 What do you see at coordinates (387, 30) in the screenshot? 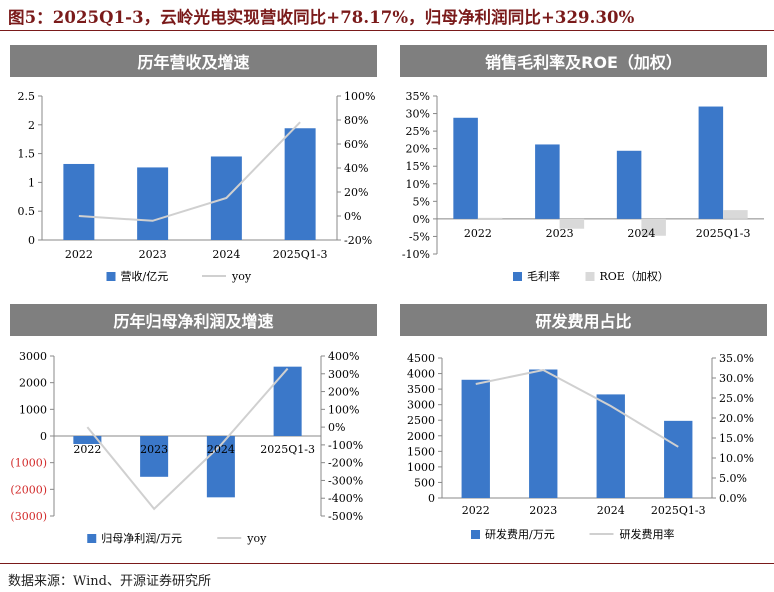
I see `title-rule` at bounding box center [387, 30].